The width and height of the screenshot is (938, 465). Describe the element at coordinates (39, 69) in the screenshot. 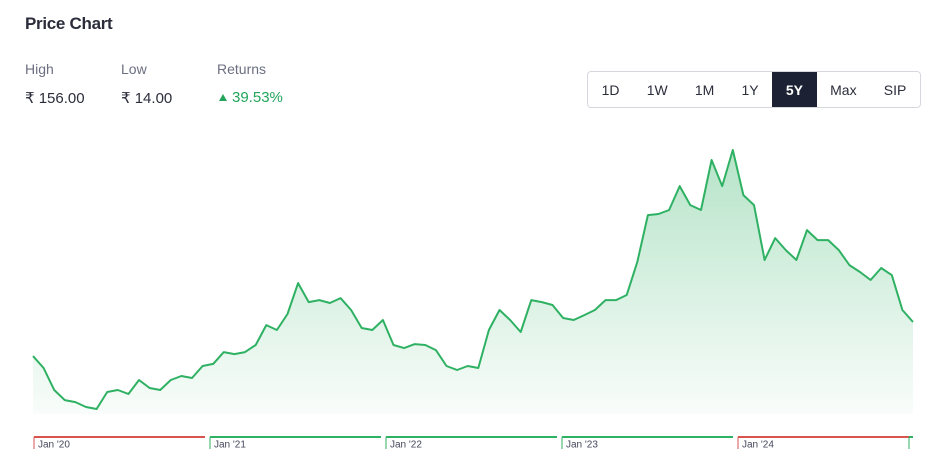

I see `stat-label: High` at that location.